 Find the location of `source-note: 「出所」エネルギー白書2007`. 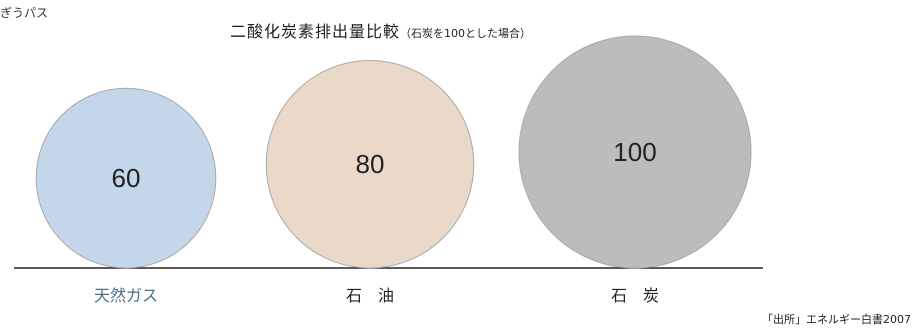

source-note: 「出所」エネルギー白書2007 is located at coordinates (836, 319).